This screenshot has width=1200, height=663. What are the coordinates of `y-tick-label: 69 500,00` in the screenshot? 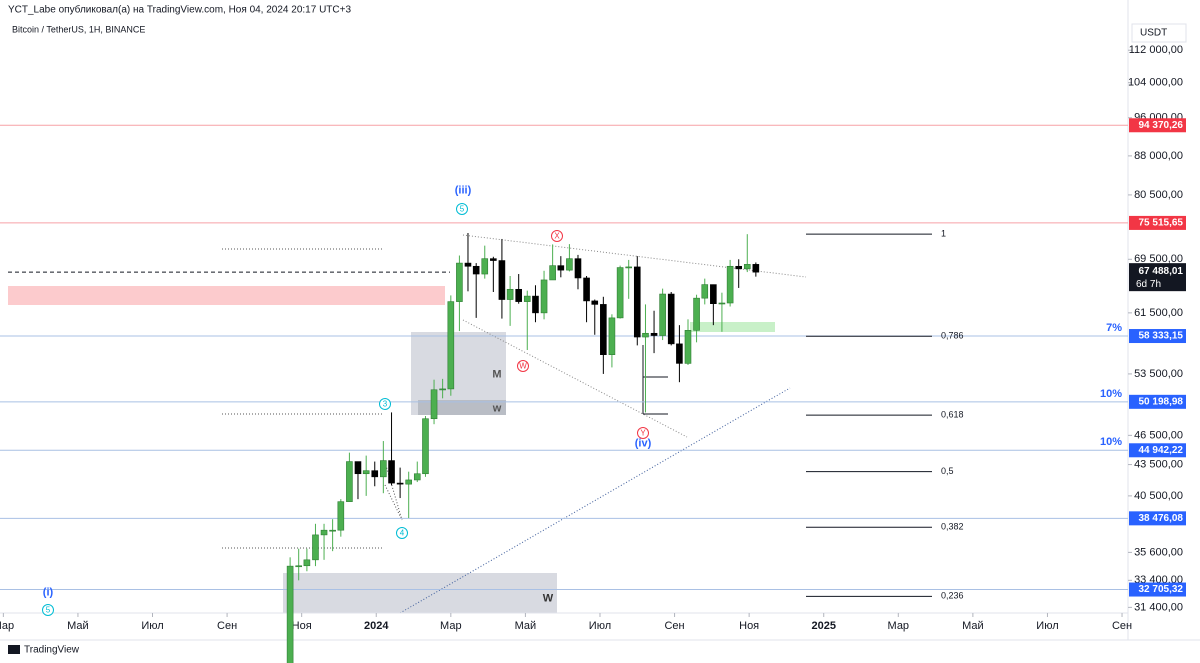 It's located at (1158, 259).